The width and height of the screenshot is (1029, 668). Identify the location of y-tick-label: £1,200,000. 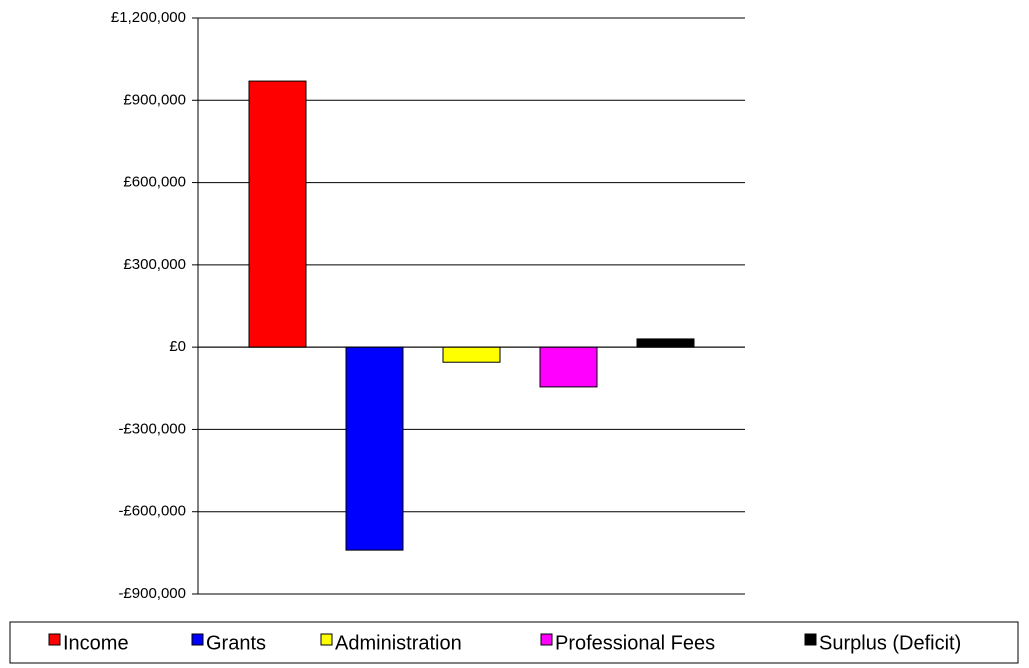
(148, 17).